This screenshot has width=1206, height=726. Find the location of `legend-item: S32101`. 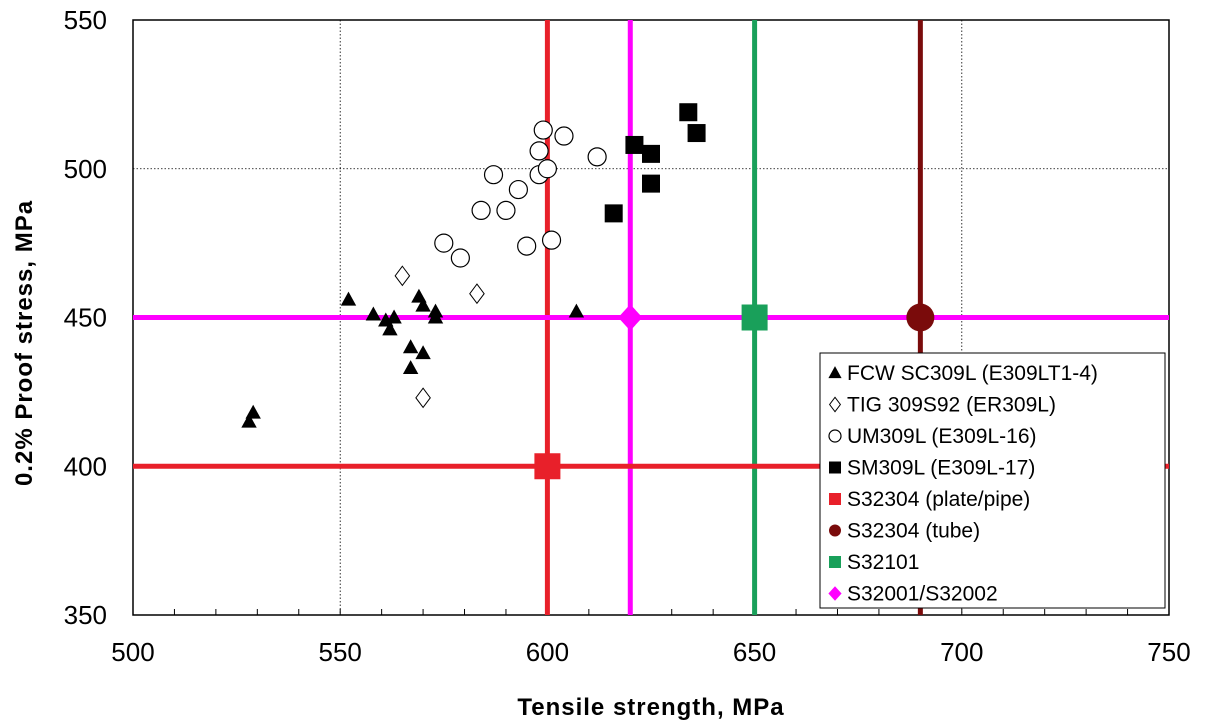

legend-item: S32101 is located at coordinates (874, 562).